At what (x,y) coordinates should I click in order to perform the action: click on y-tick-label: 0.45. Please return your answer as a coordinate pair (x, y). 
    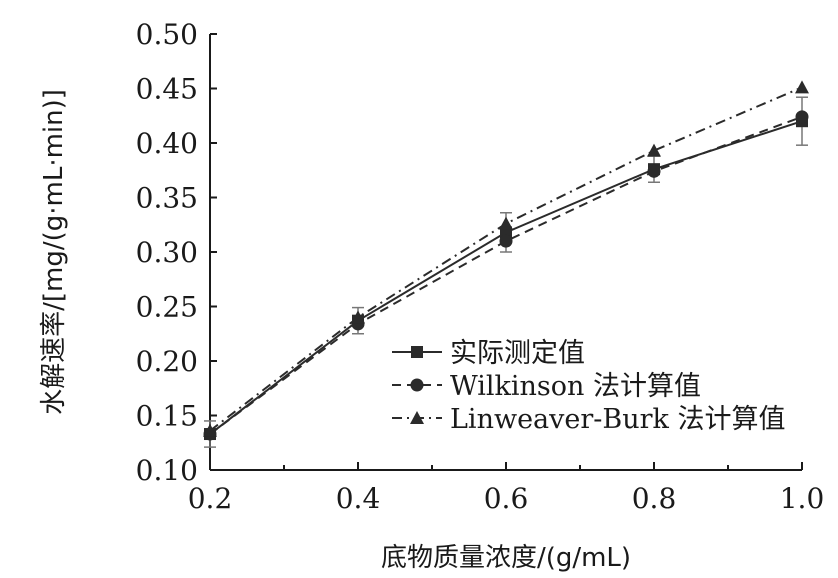
    Looking at the image, I should click on (167, 89).